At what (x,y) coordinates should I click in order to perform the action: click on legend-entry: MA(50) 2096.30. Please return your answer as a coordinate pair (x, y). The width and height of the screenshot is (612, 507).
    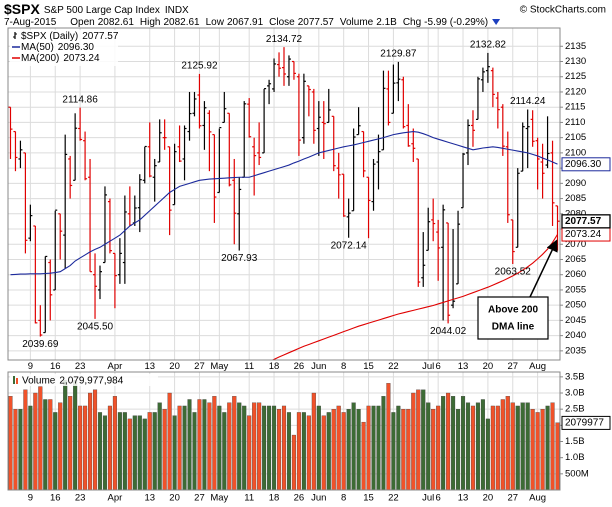
    Looking at the image, I should click on (57, 47).